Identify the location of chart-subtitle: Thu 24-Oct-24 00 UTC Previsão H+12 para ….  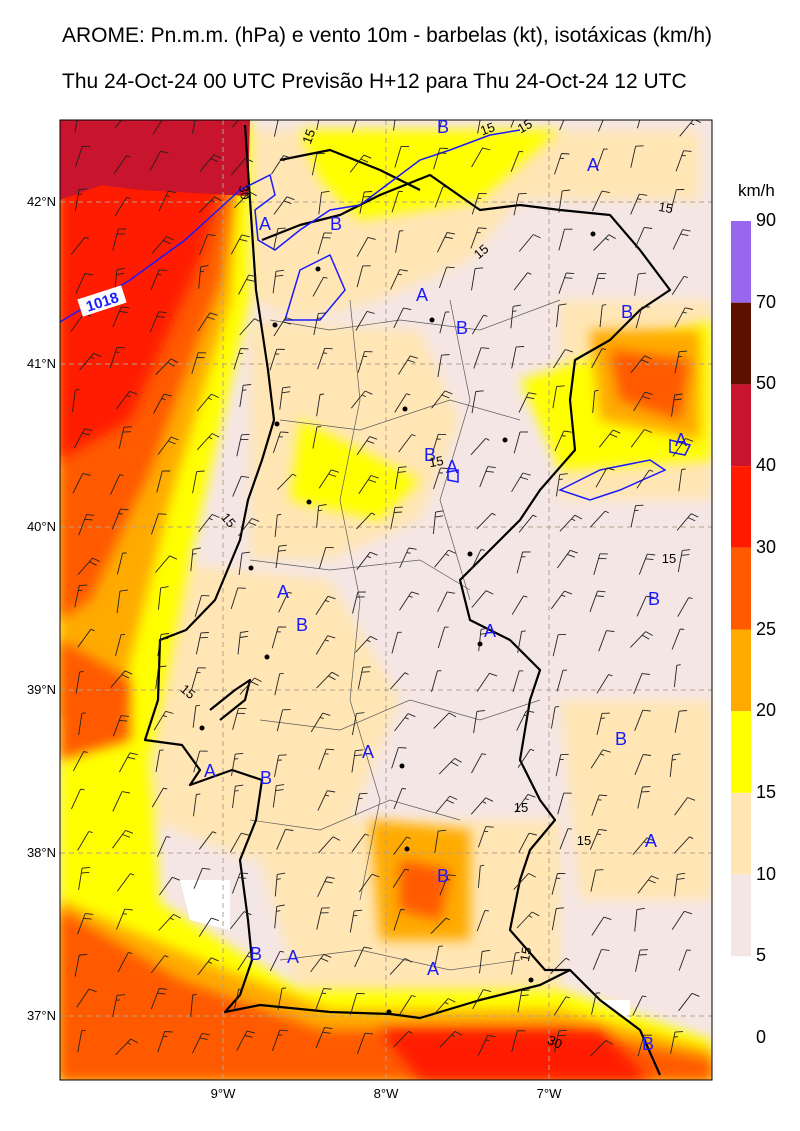
(374, 81).